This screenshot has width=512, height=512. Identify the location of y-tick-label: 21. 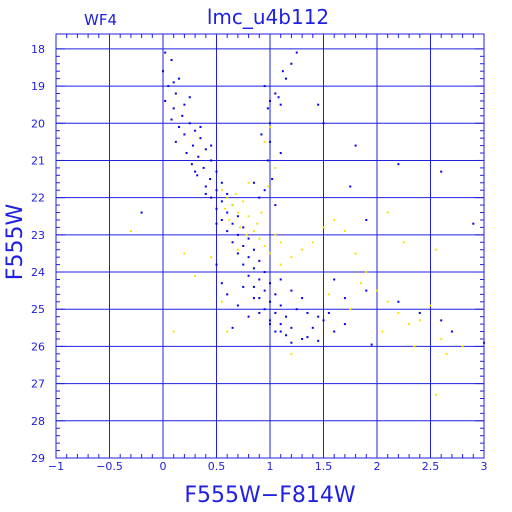
(38, 160).